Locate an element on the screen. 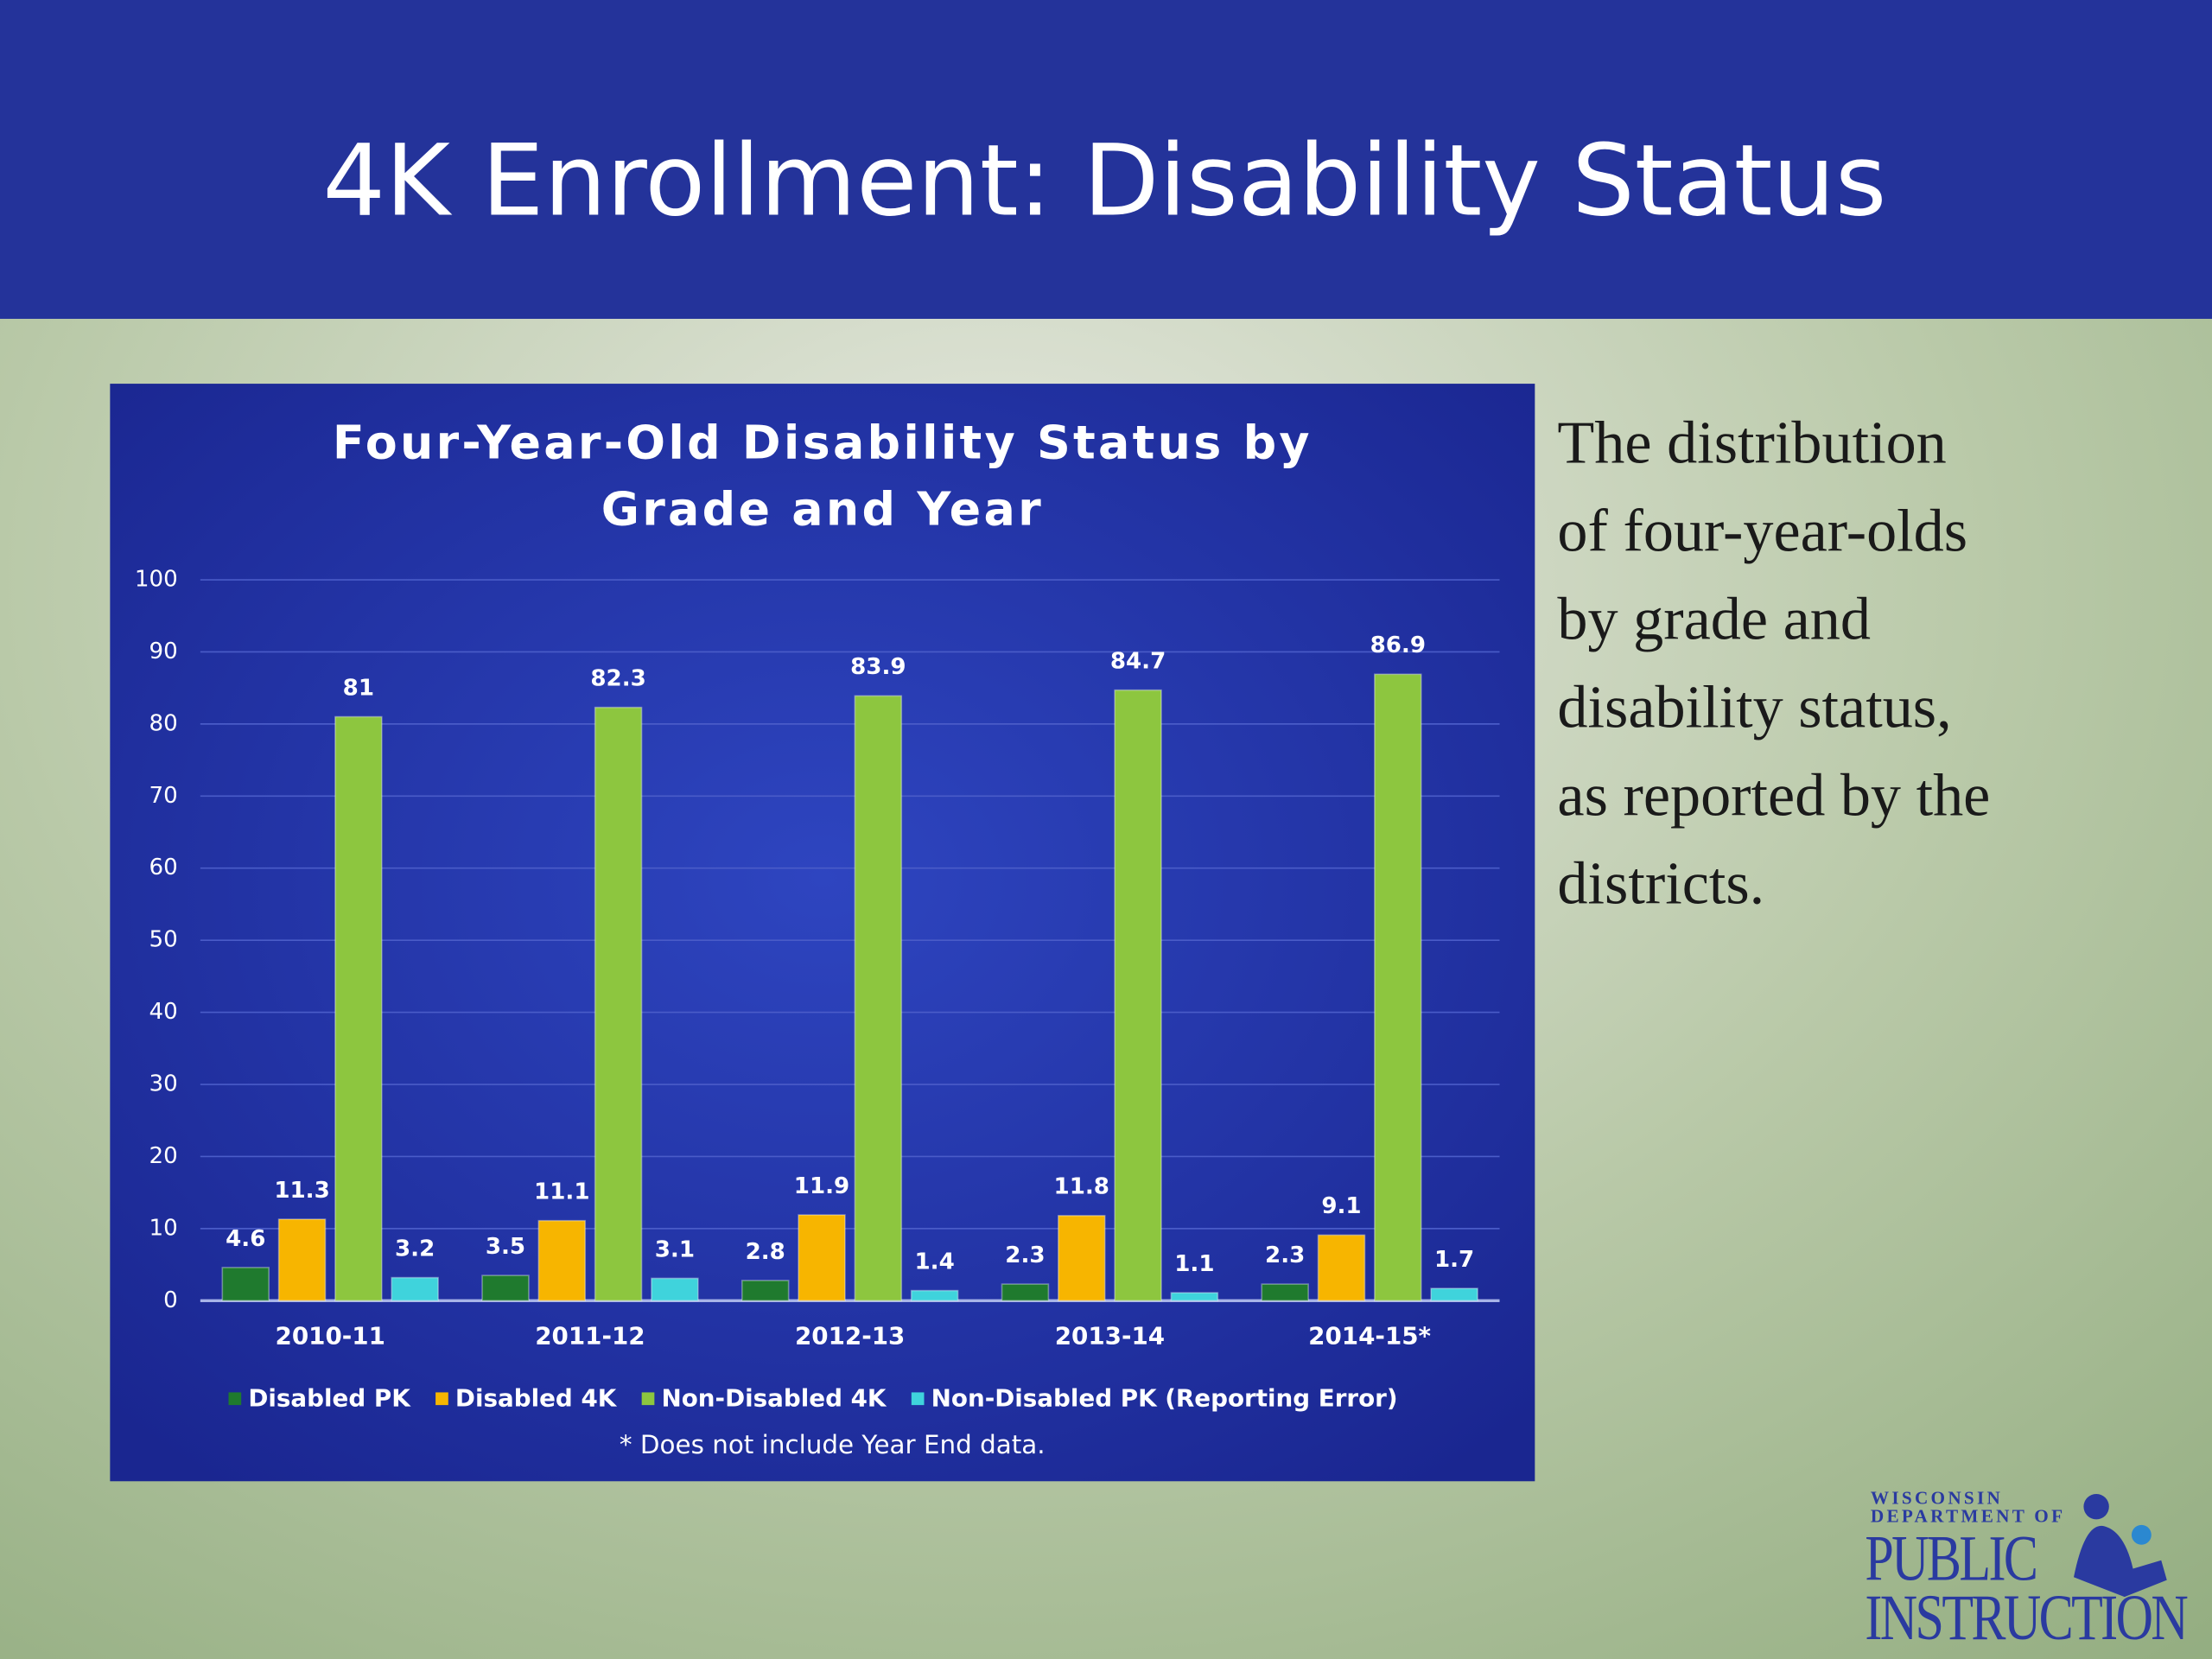 The image size is (2212, 1659). y-tick-label: 0 is located at coordinates (170, 1300).